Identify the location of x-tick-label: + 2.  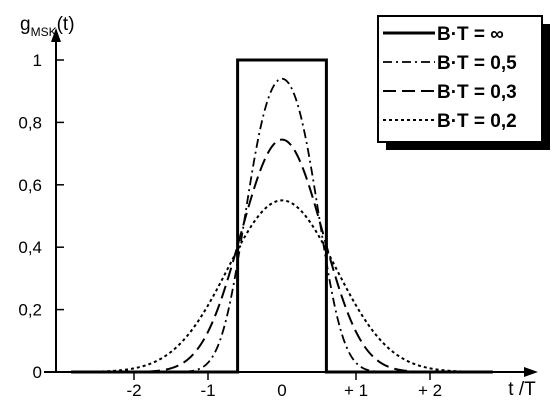
(430, 390).